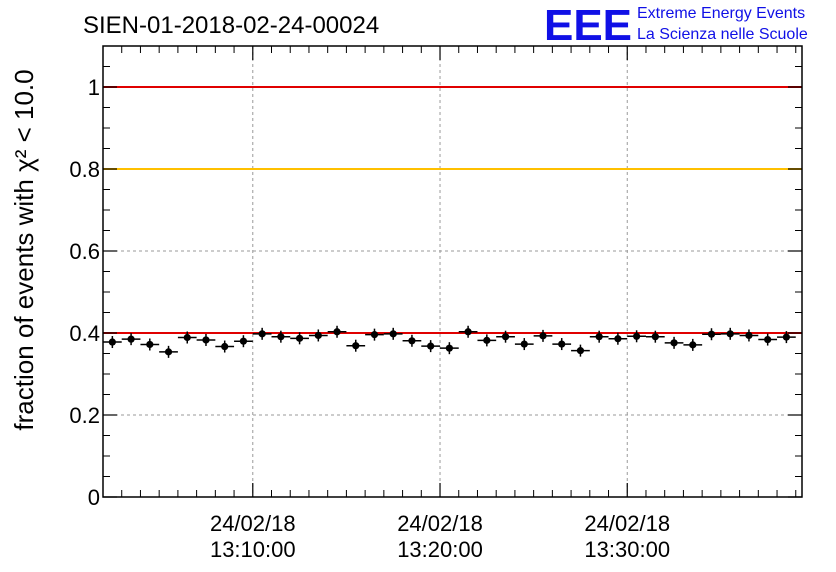 This screenshot has height=572, width=836. Describe the element at coordinates (627, 549) in the screenshot. I see `x-tick-time-label: 13:30:00` at that location.